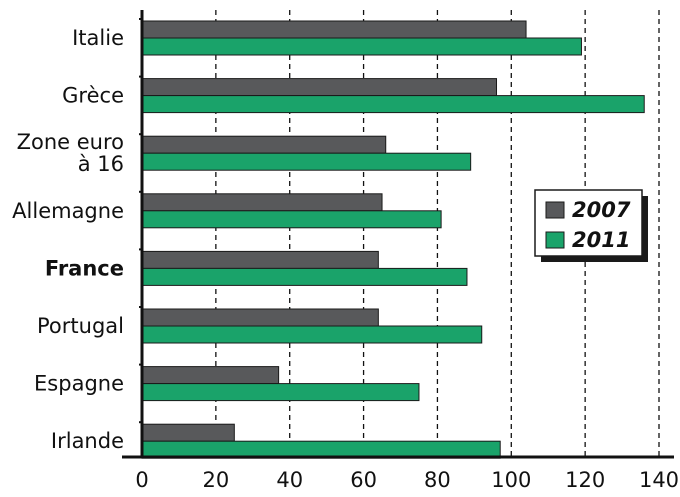 The width and height of the screenshot is (680, 497). What do you see at coordinates (659, 480) in the screenshot?
I see `x-tick-label-140: 140` at bounding box center [659, 480].